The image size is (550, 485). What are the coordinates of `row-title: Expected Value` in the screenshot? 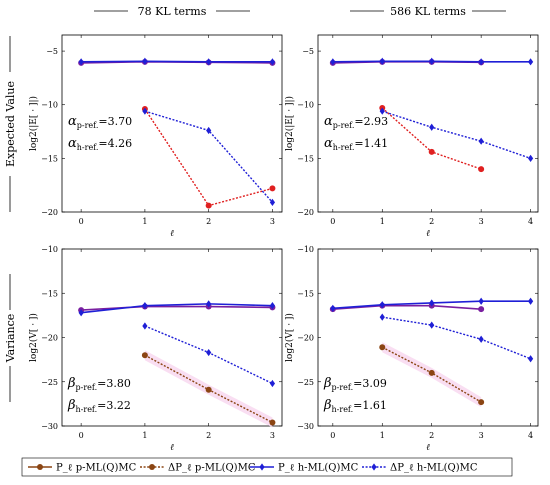 It's located at (10, 124).